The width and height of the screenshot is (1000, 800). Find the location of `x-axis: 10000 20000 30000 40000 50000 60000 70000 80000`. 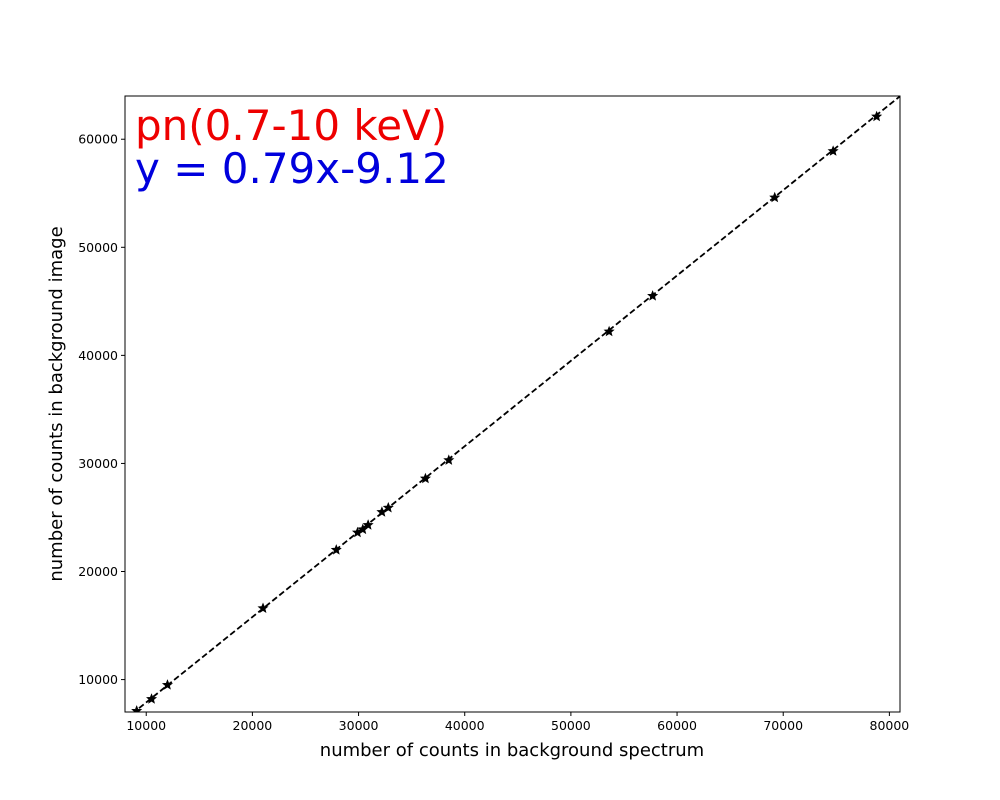

x-axis: 10000 20000 30000 40000 50000 60000 70000 80000 is located at coordinates (517, 722).